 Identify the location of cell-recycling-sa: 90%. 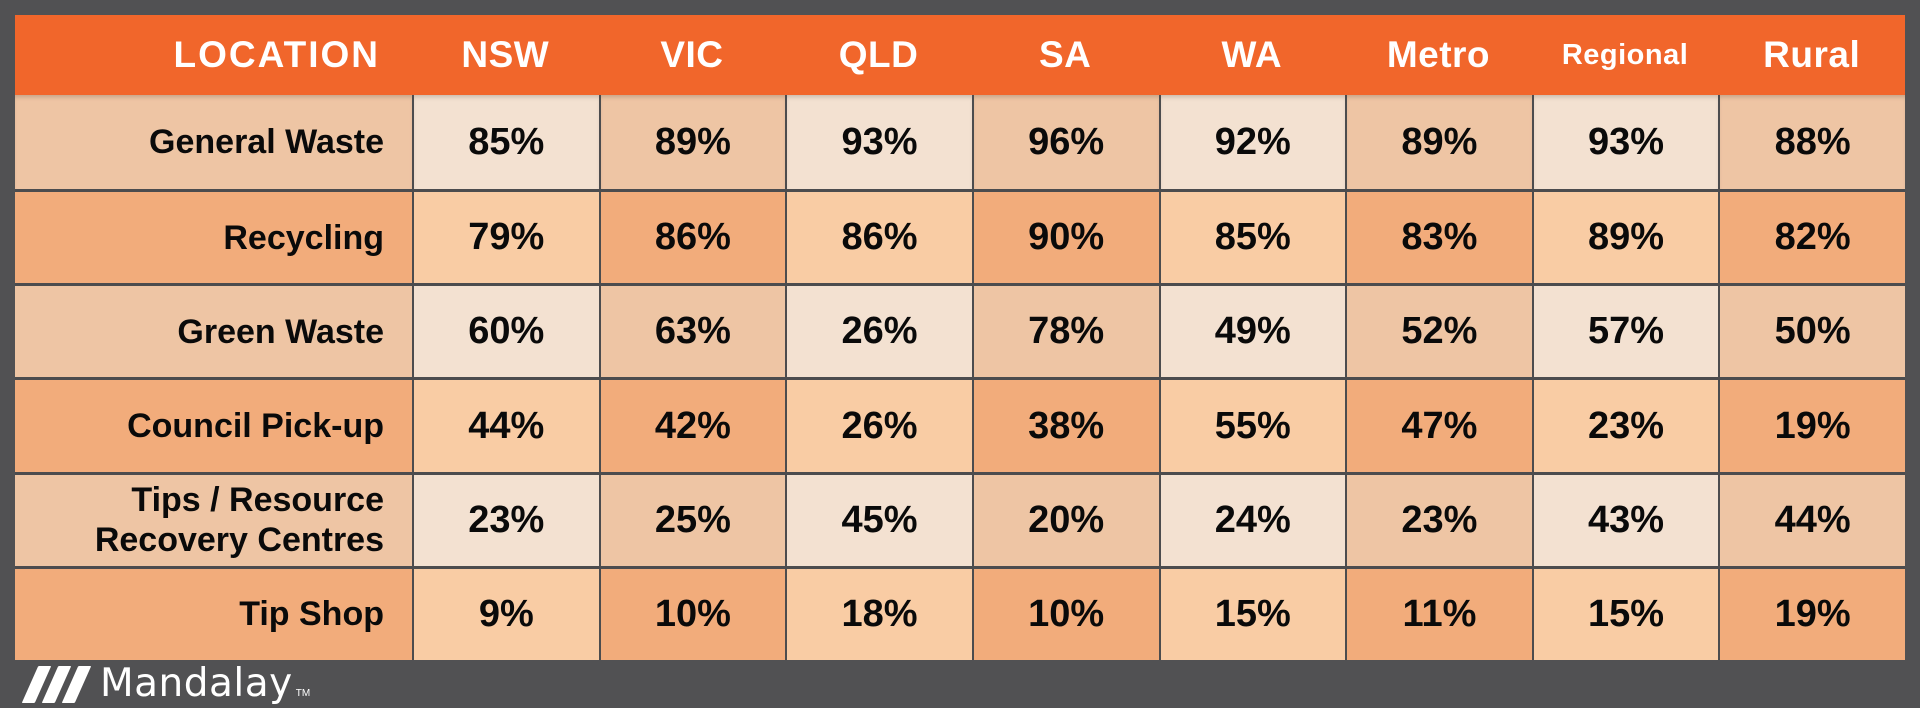
(1065, 236).